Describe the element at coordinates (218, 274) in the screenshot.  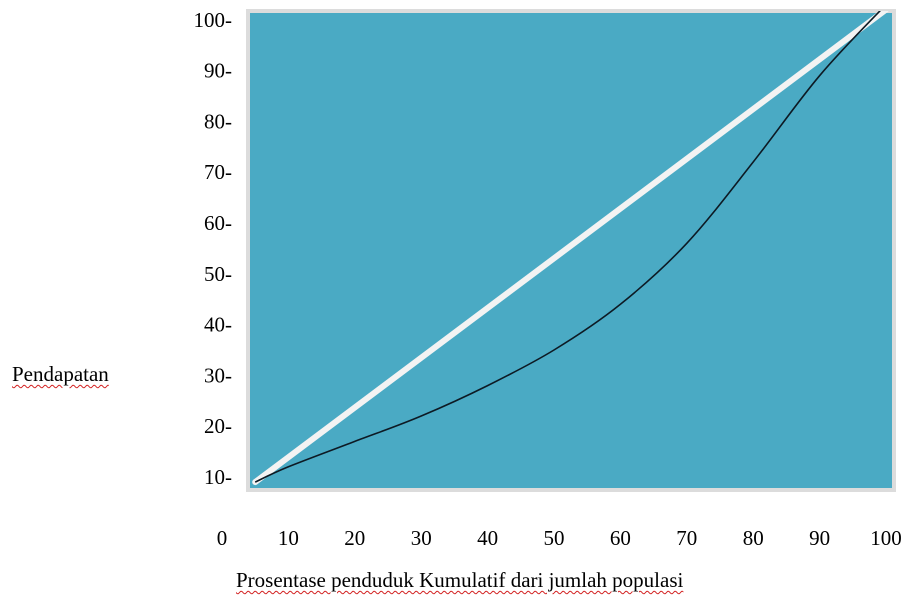
I see `y-tick-label: 50-` at that location.